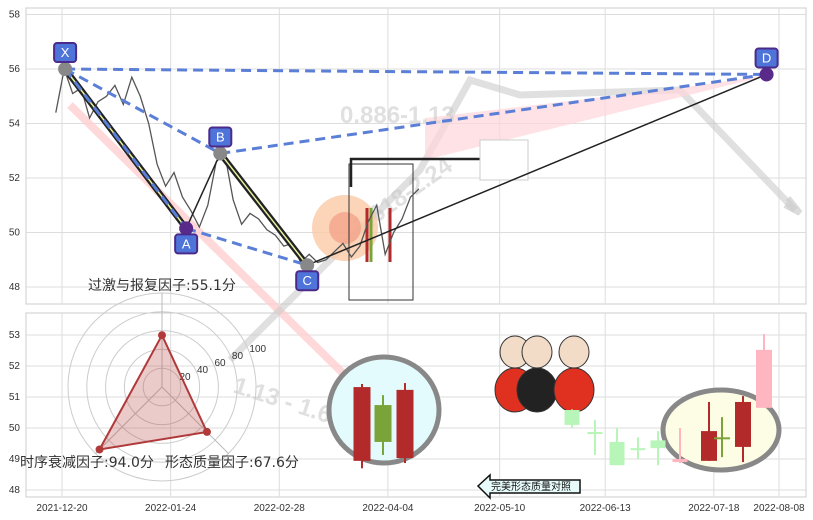 The height and width of the screenshot is (520, 813). What do you see at coordinates (238, 356) in the screenshot?
I see `radar-ring-label: 80` at bounding box center [238, 356].